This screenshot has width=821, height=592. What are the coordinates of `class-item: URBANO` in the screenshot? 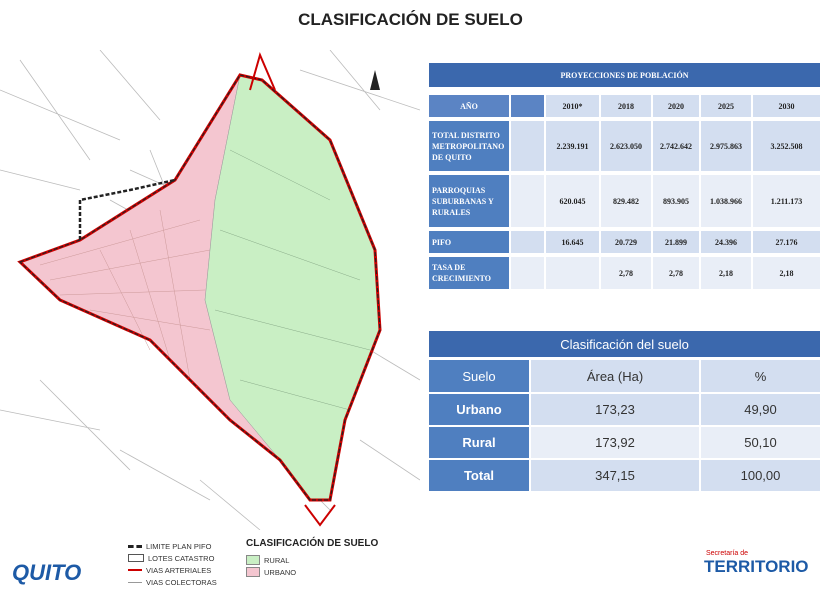 It's located at (271, 572).